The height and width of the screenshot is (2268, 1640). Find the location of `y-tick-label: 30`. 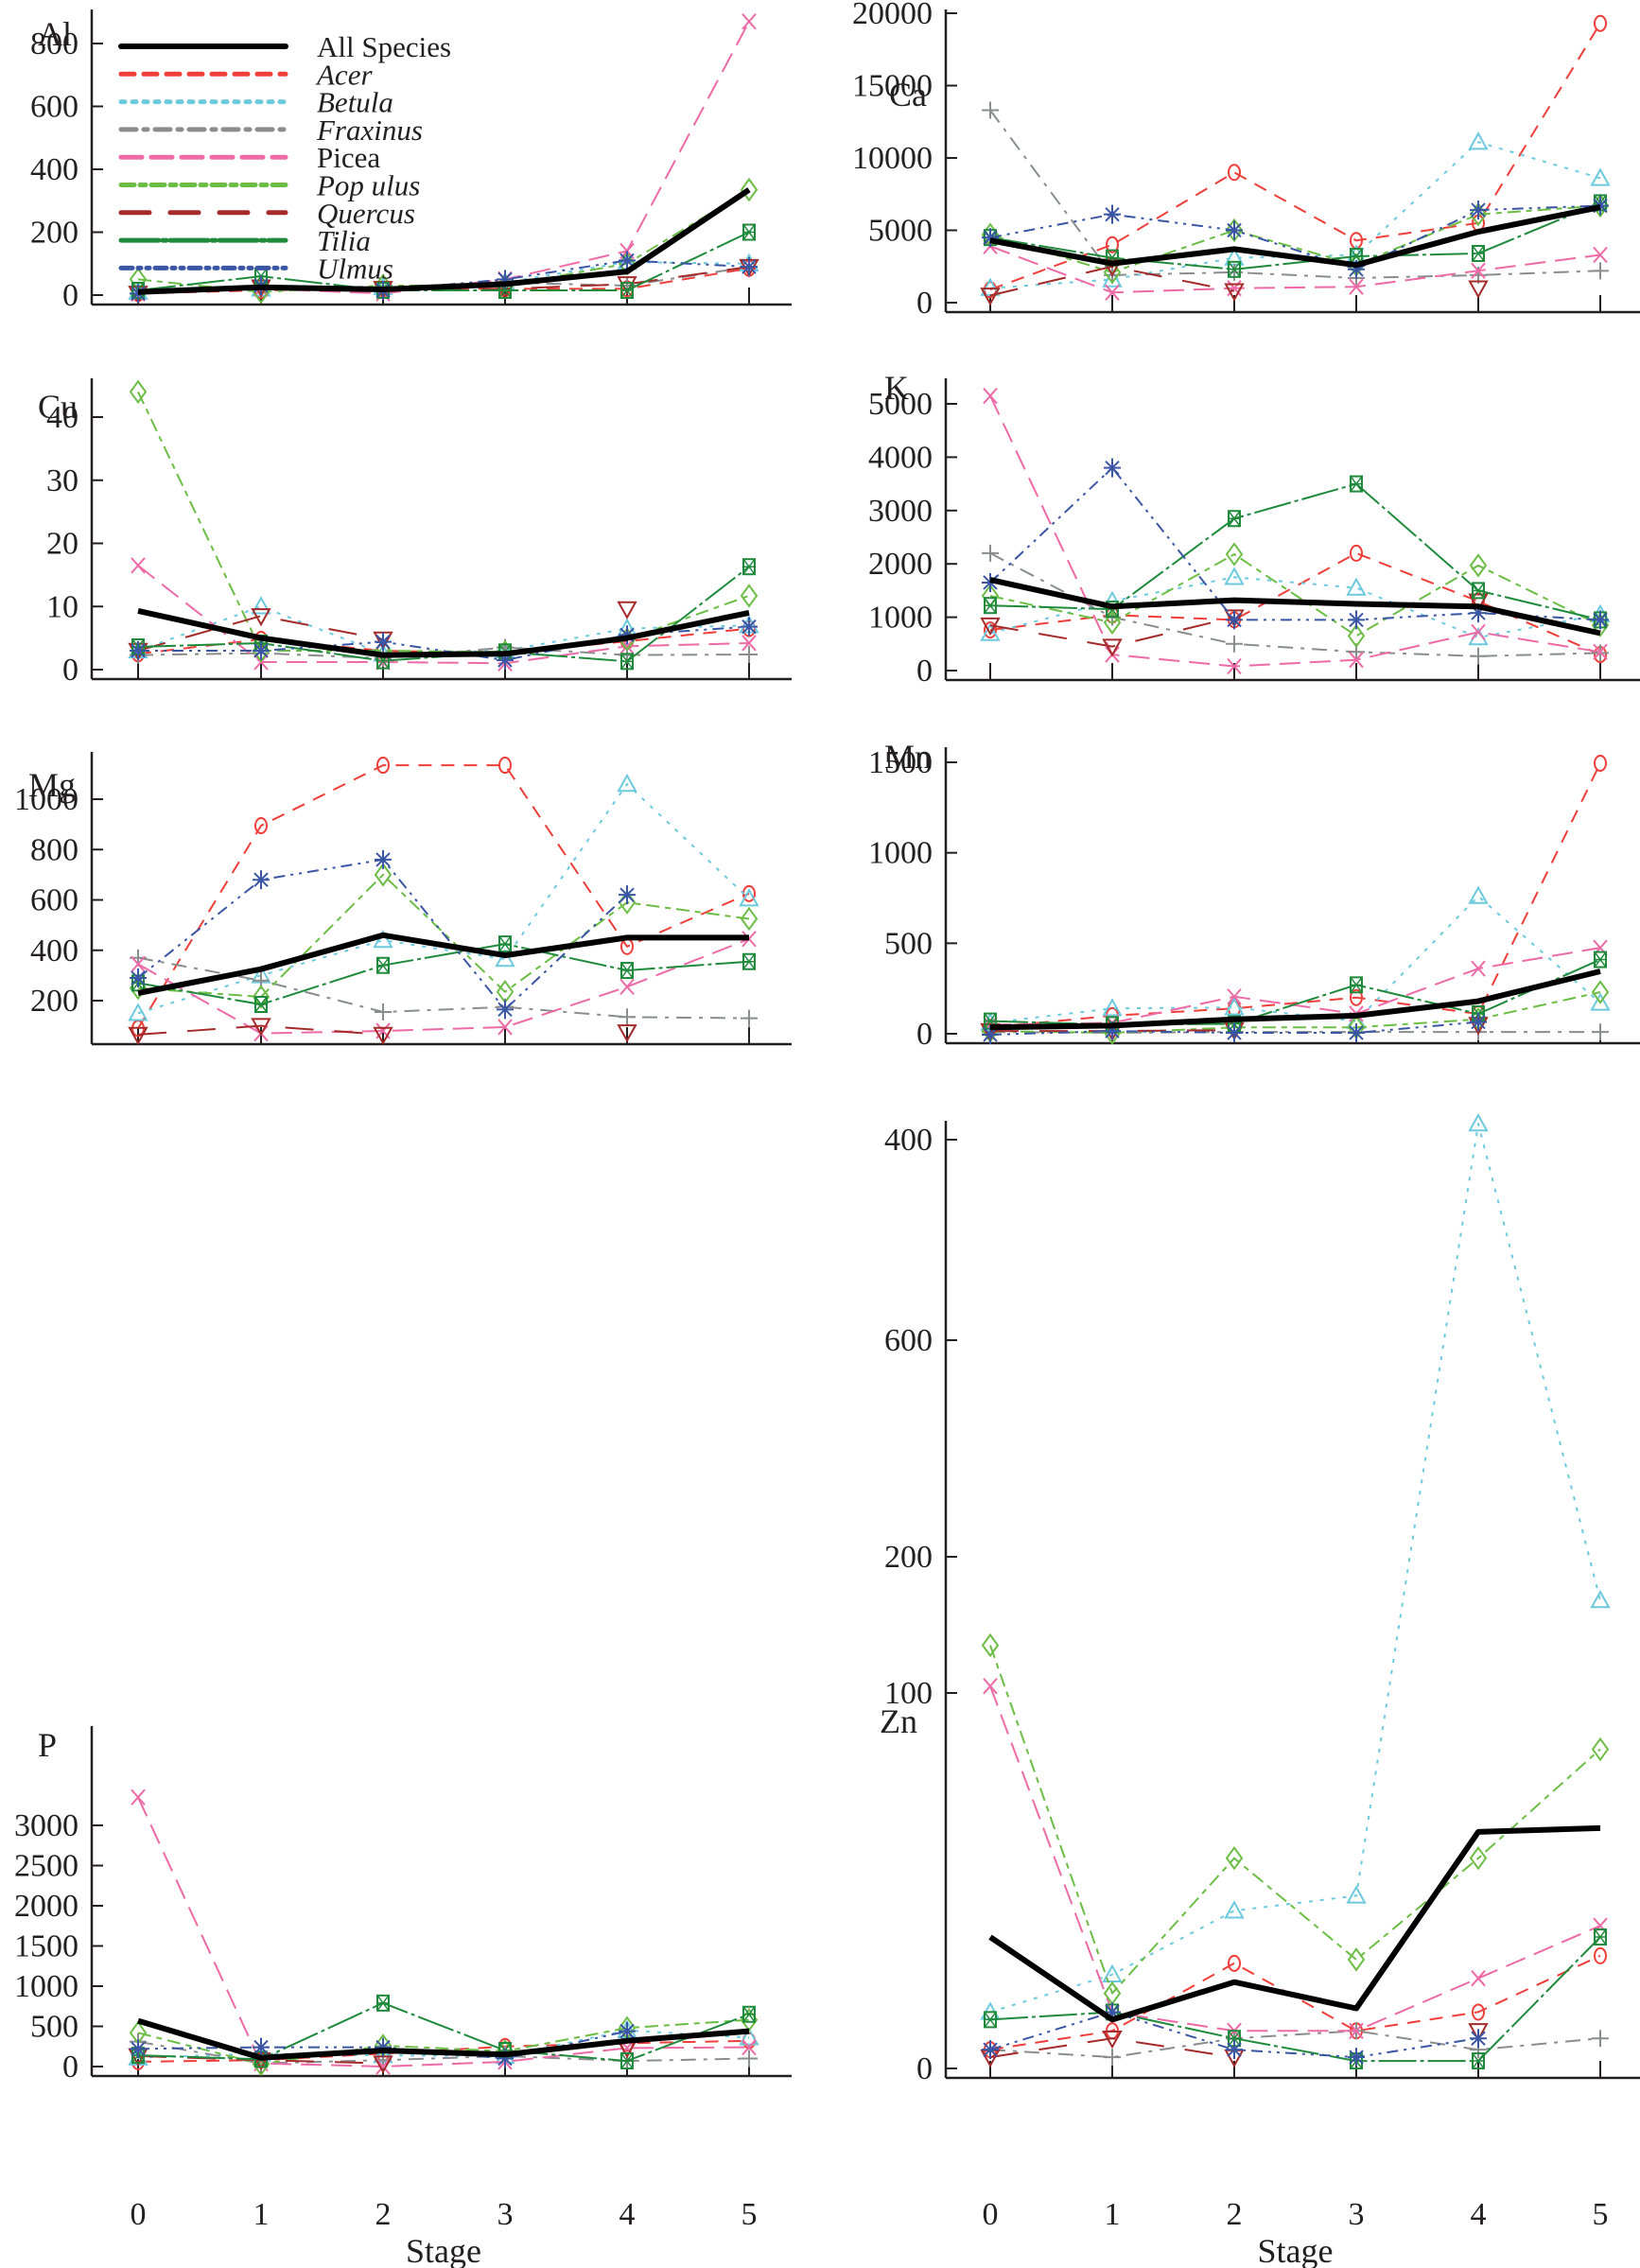

y-tick-label: 30 is located at coordinates (62, 480).